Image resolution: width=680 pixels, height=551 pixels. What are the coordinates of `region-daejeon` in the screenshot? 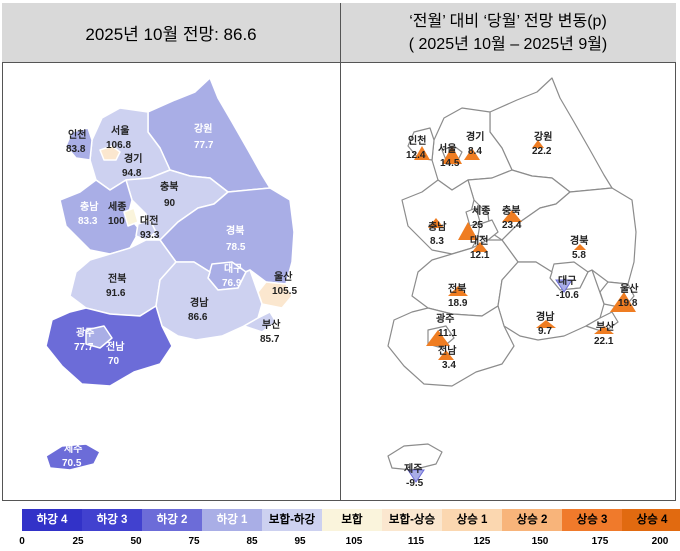 It's located at (146, 230).